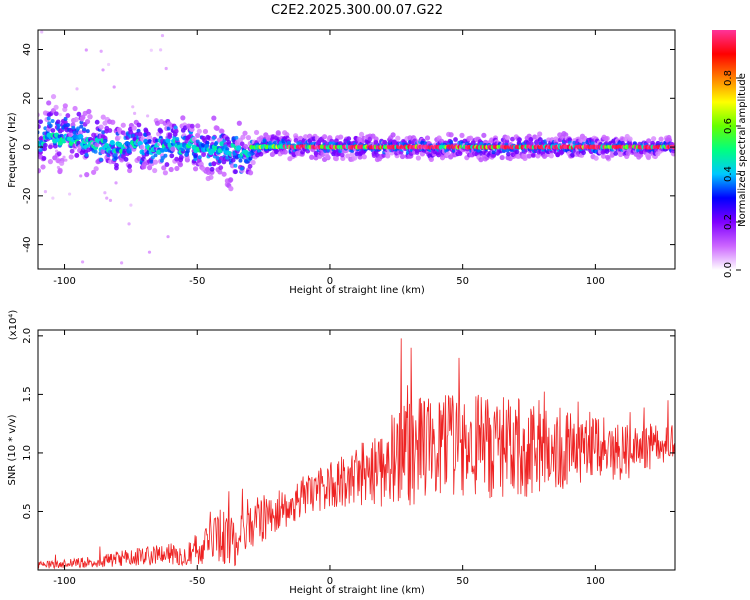 The height and width of the screenshot is (600, 750). I want to click on colorbar-ticks: 0.0 0.2 0.4 0.6 0.8, so click(732, 174).